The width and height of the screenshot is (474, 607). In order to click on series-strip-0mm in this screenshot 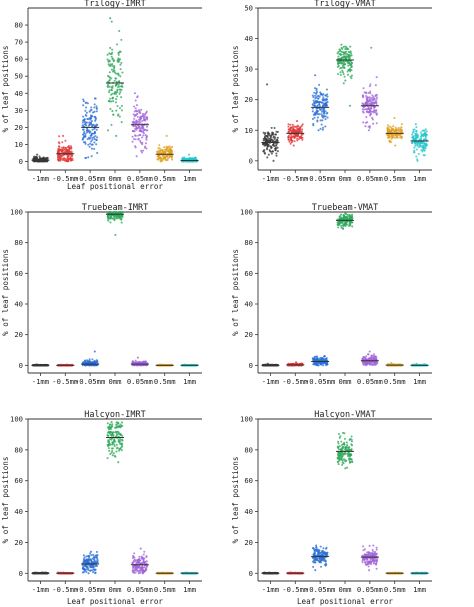, I will do `click(115, 77)`.